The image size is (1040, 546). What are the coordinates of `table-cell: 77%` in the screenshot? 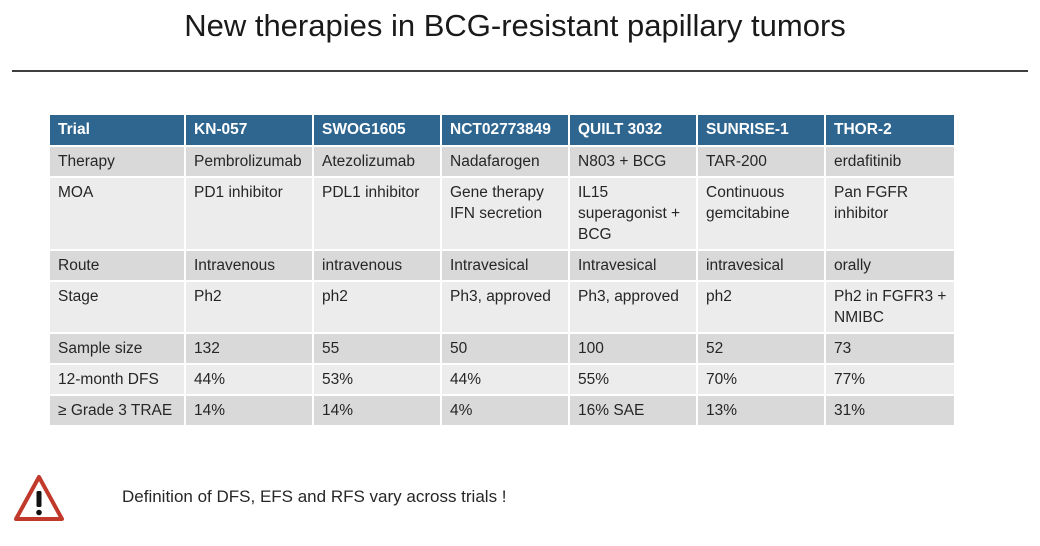 It's located at (890, 379).